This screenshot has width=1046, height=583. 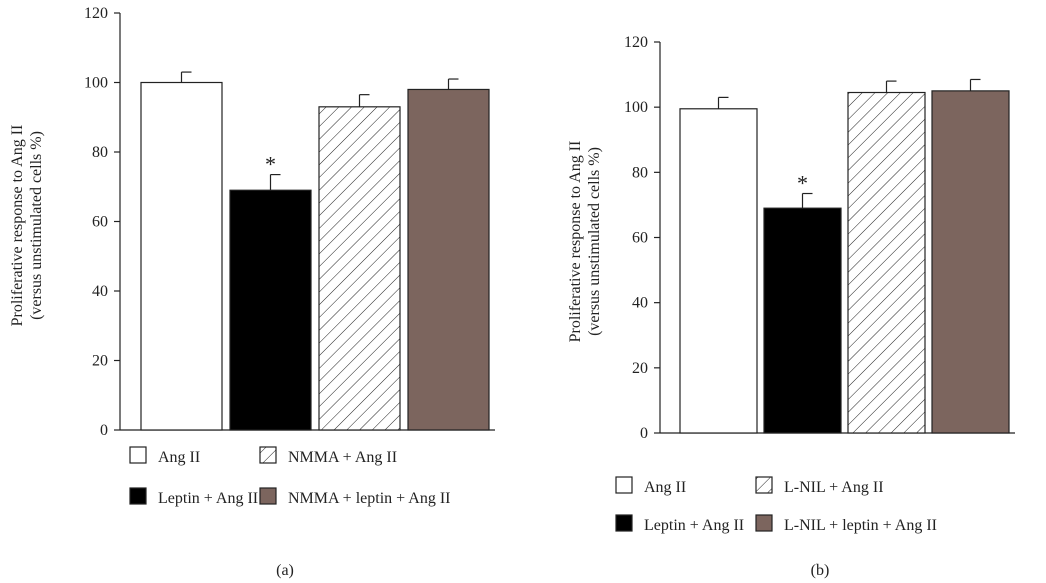 I want to click on panel-label: (b), so click(x=820, y=570).